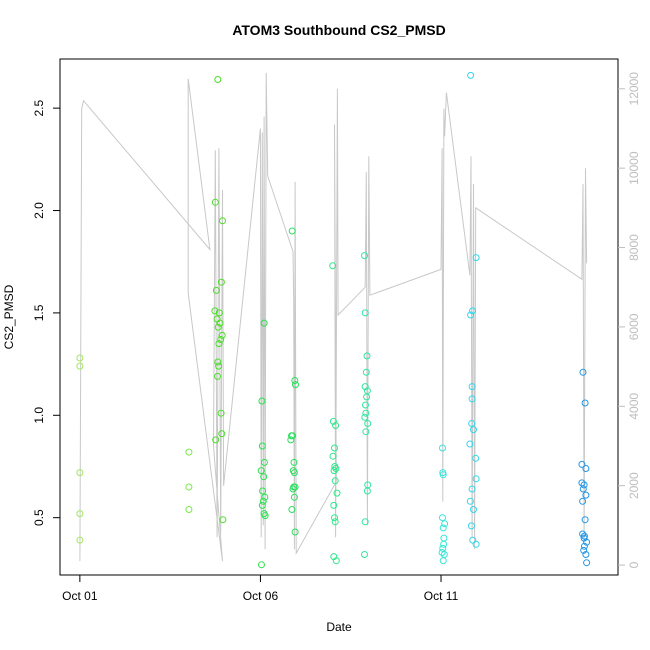 This screenshot has height=650, width=650. Describe the element at coordinates (261, 596) in the screenshot. I see `x-tick-label: Oct 06` at that location.